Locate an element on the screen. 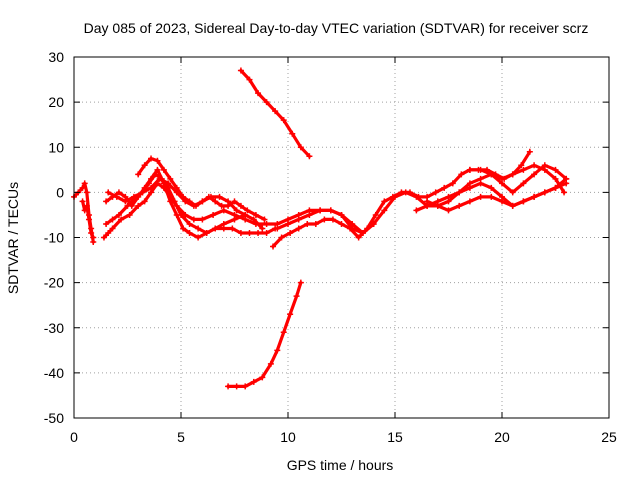  x-axis-title: GPS time / hours is located at coordinates (340, 465).